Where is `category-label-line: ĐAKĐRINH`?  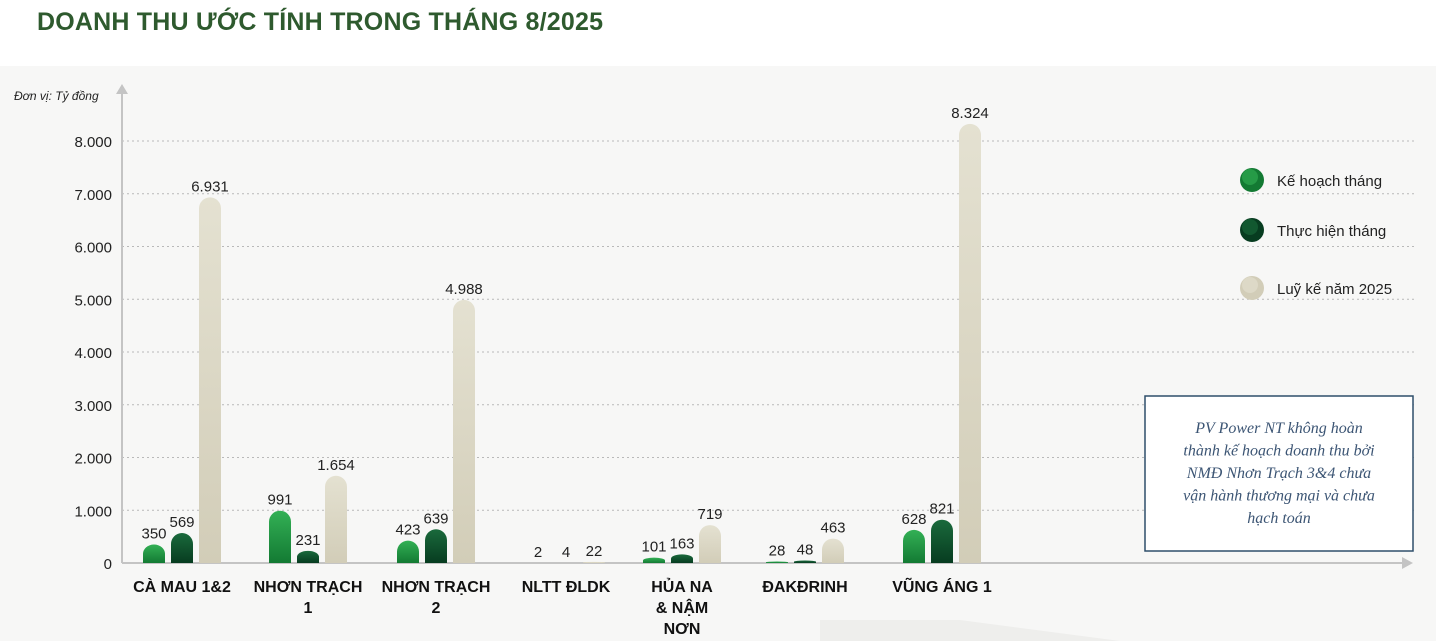 category-label-line: ĐAKĐRINH is located at coordinates (804, 587).